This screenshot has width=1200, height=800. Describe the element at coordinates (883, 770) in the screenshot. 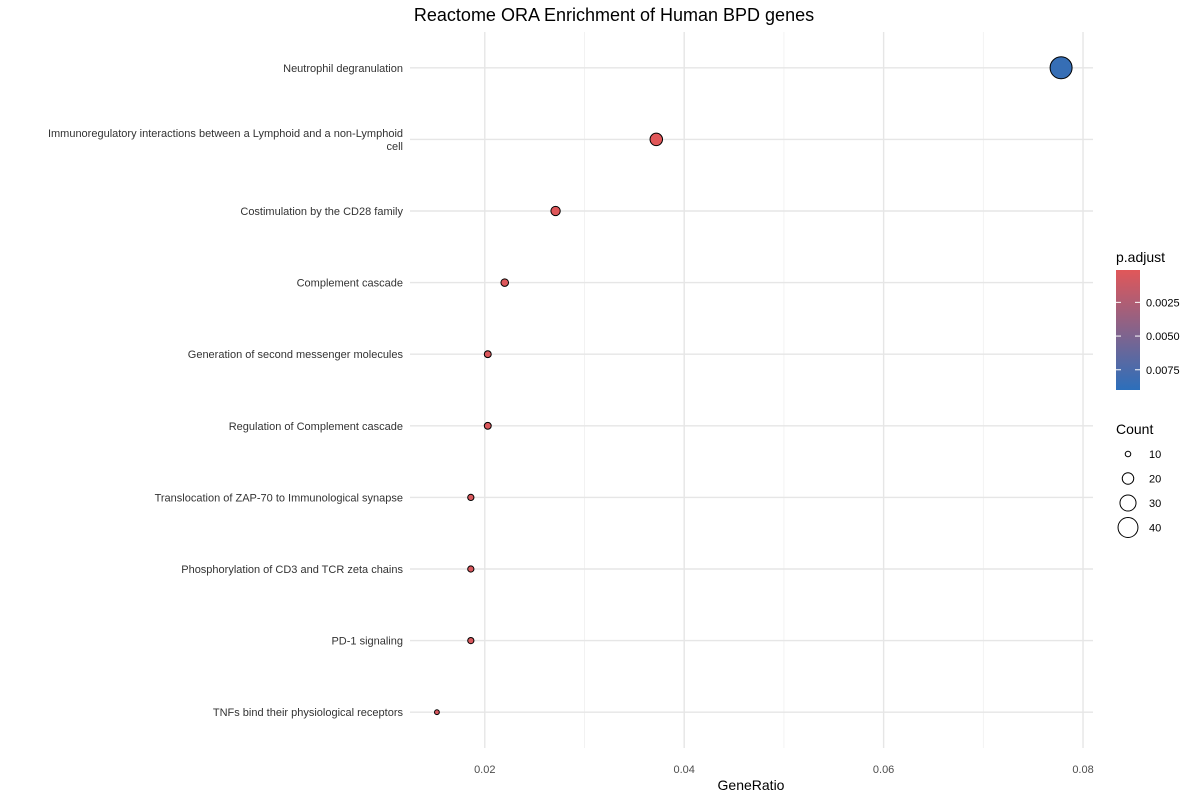

I see `x-tick-label: 0.06` at that location.